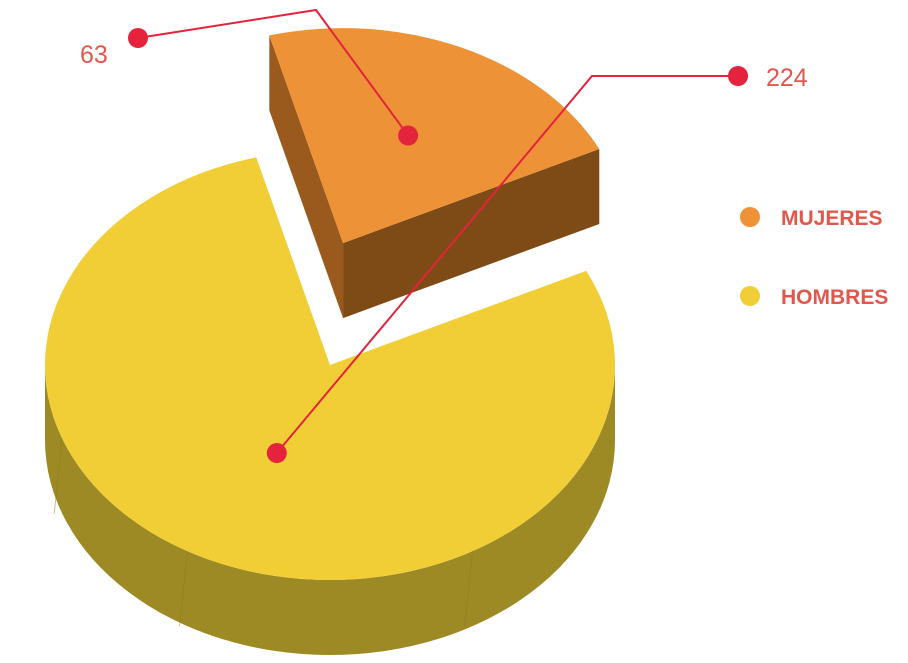  Describe the element at coordinates (750, 217) in the screenshot. I see `legend-swatch-mujeres` at that location.